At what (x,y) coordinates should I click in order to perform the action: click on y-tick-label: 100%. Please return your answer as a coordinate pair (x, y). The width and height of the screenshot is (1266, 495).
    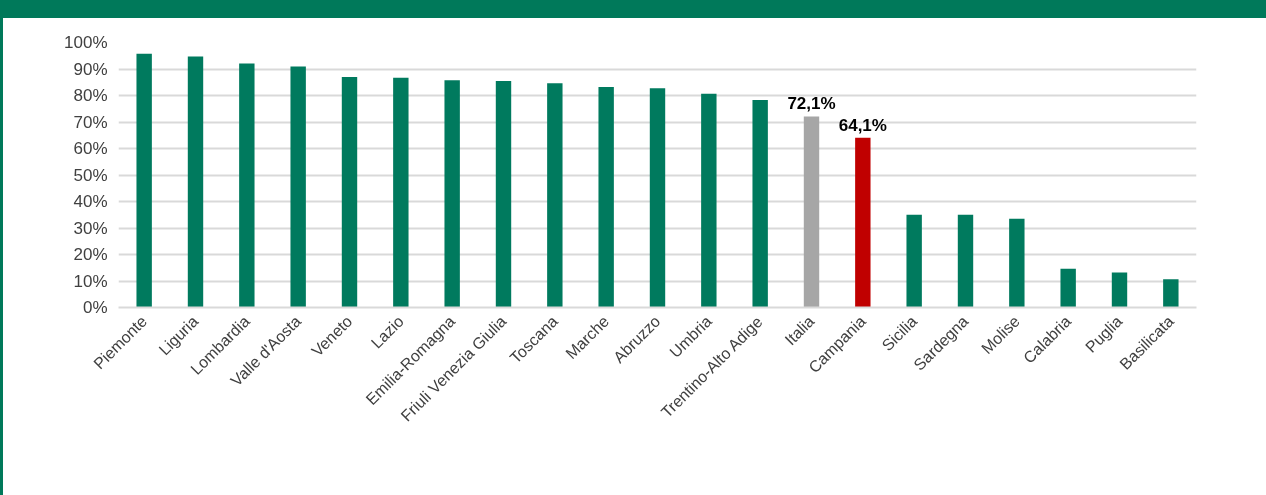
    Looking at the image, I should click on (86, 42).